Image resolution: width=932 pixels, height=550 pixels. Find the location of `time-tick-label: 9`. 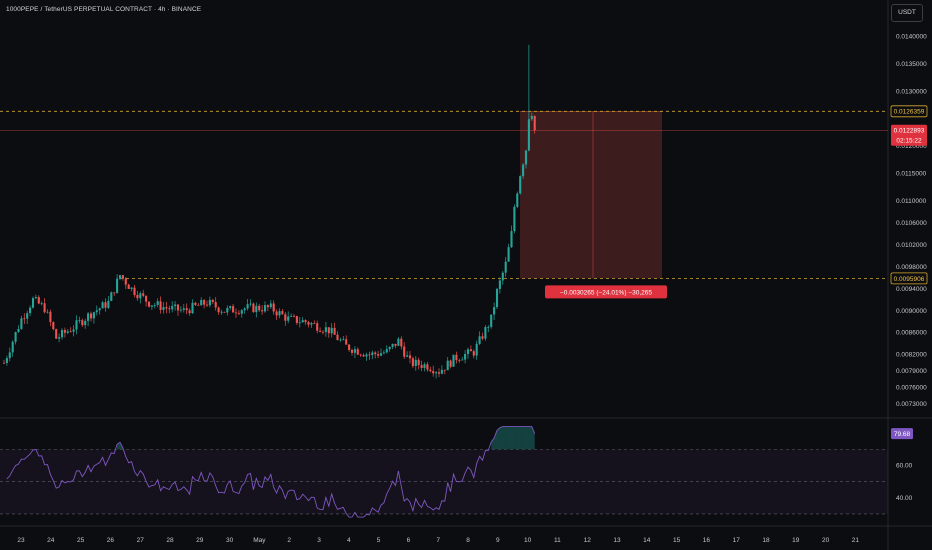

time-tick-label: 9 is located at coordinates (498, 540).